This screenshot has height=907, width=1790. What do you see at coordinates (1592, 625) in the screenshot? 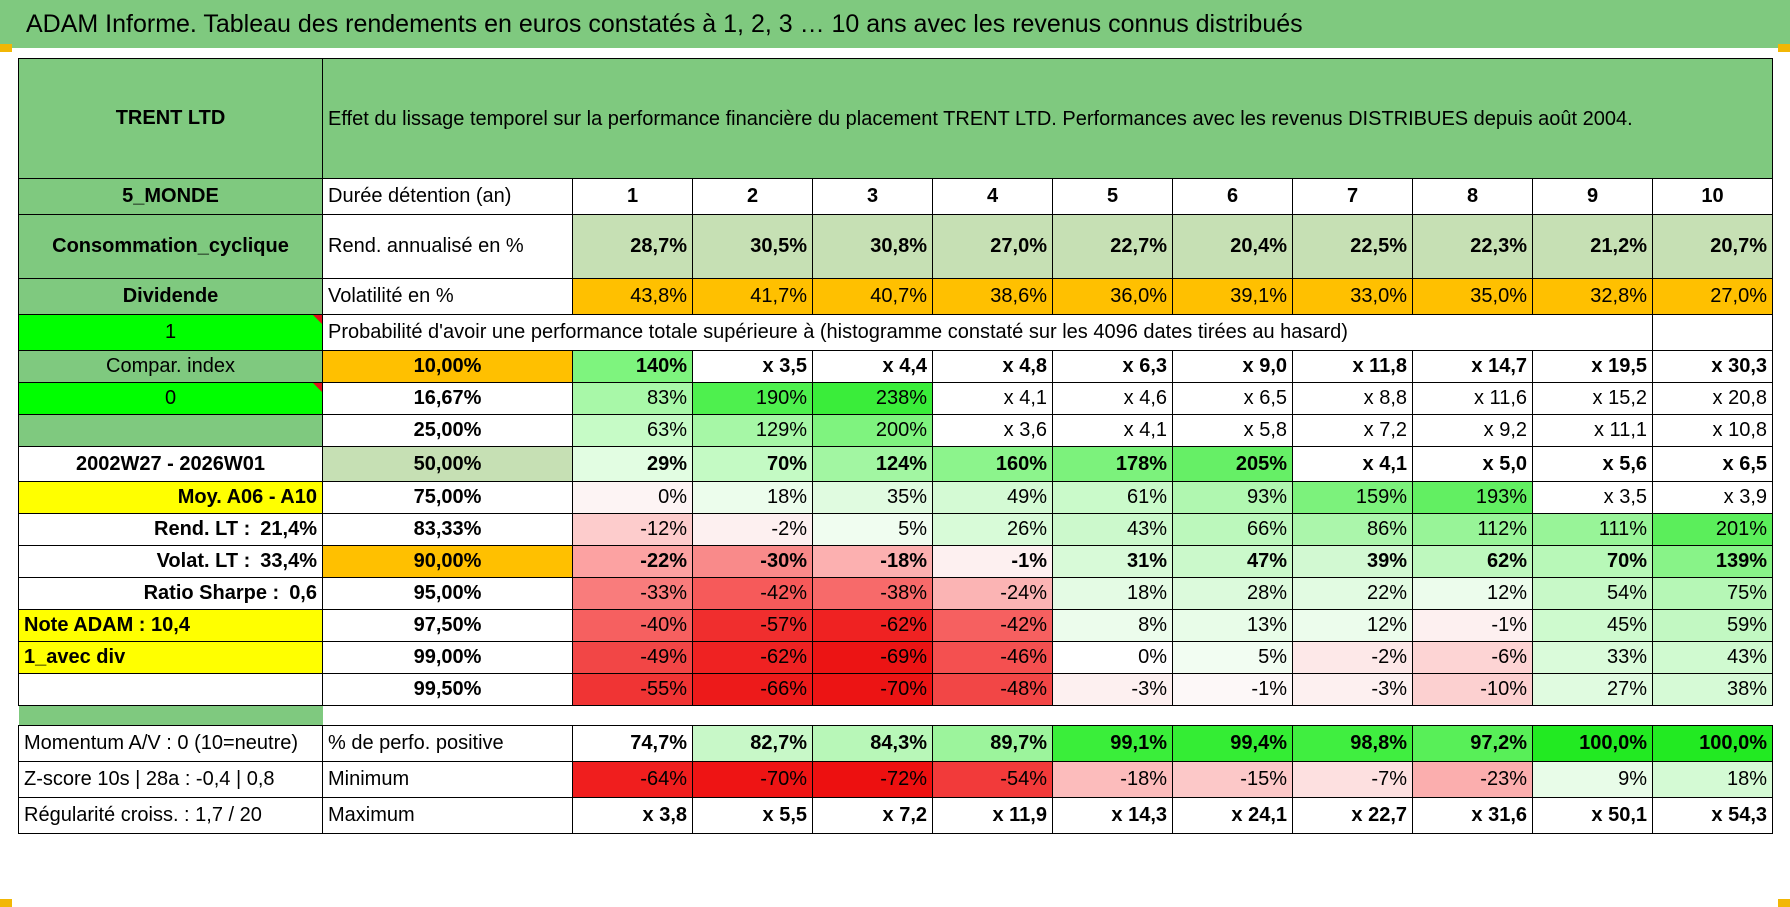
I see `probability-value: 45%` at bounding box center [1592, 625].